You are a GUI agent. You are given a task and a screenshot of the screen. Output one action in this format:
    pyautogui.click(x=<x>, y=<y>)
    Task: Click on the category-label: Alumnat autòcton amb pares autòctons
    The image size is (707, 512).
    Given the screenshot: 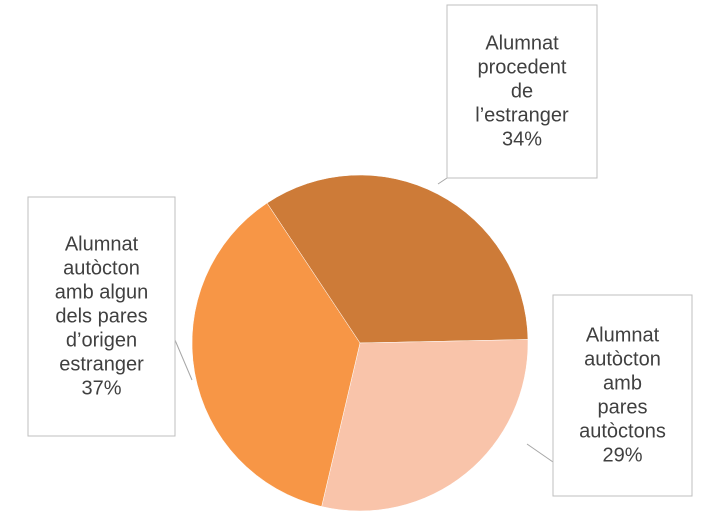 What is the action you would take?
    pyautogui.click(x=622, y=384)
    